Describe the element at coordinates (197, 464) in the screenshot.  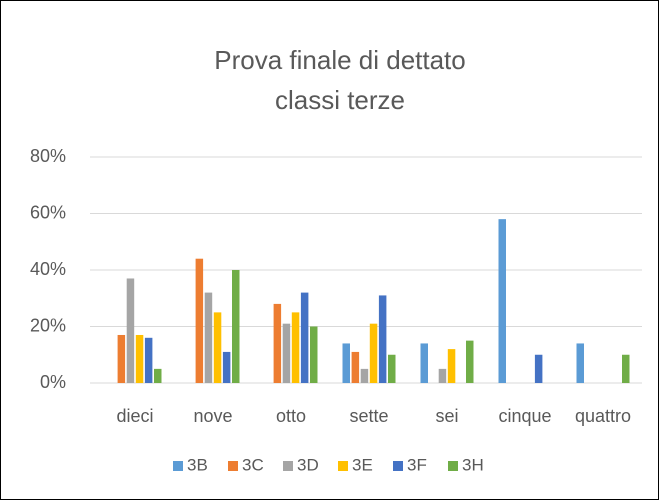
I see `legend-label: 3B` at that location.